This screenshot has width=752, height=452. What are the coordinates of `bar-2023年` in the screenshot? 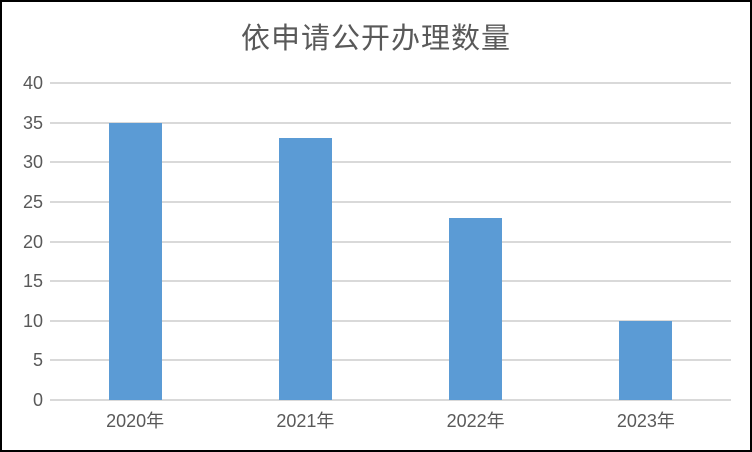 It's located at (646, 360).